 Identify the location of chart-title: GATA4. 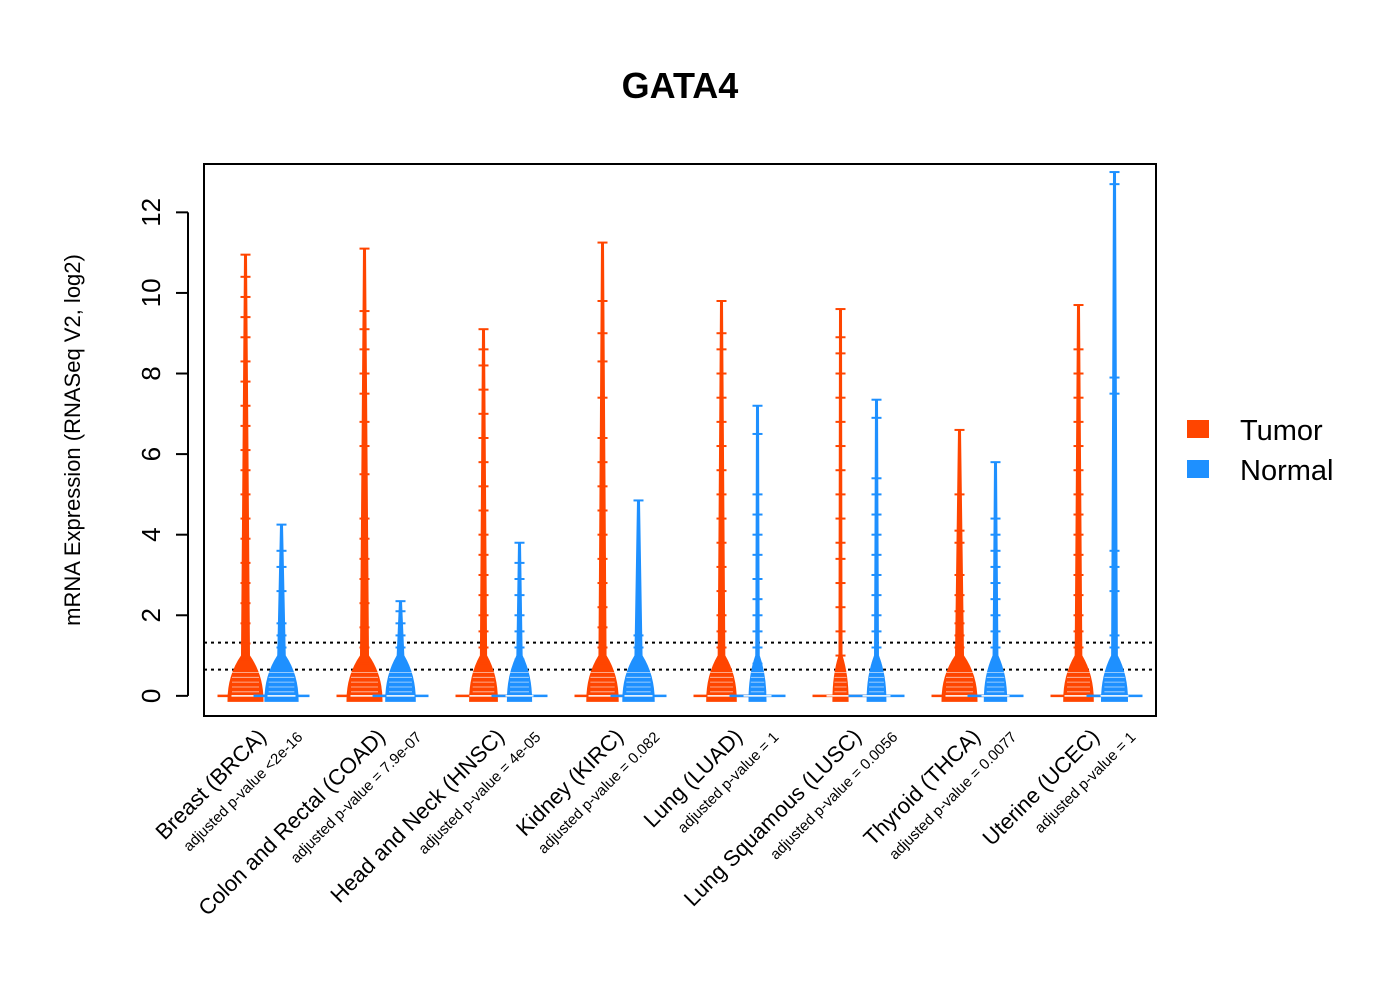
(680, 85).